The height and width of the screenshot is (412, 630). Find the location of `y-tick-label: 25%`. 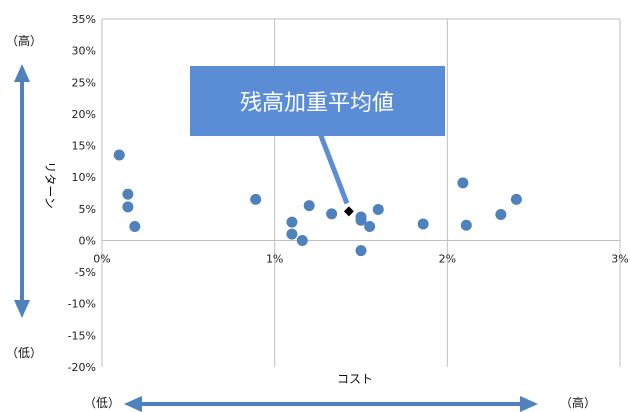

y-tick-label: 25% is located at coordinates (84, 82).